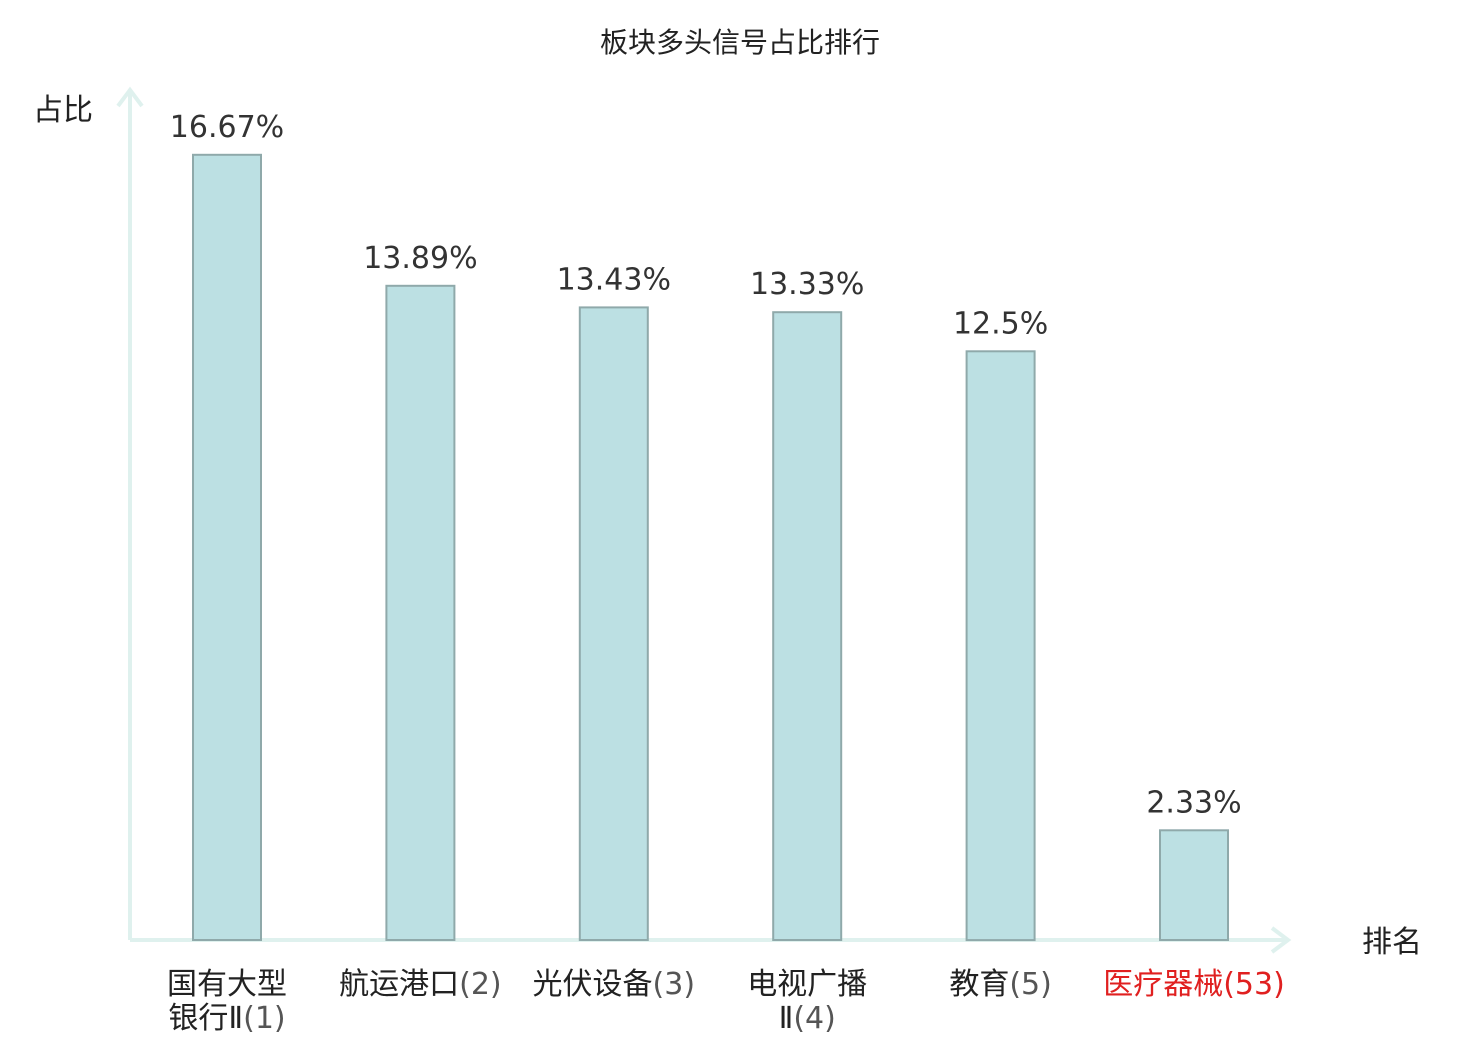 This screenshot has width=1480, height=1044. What do you see at coordinates (130, 97) in the screenshot?
I see `y-axis-arrow` at bounding box center [130, 97].